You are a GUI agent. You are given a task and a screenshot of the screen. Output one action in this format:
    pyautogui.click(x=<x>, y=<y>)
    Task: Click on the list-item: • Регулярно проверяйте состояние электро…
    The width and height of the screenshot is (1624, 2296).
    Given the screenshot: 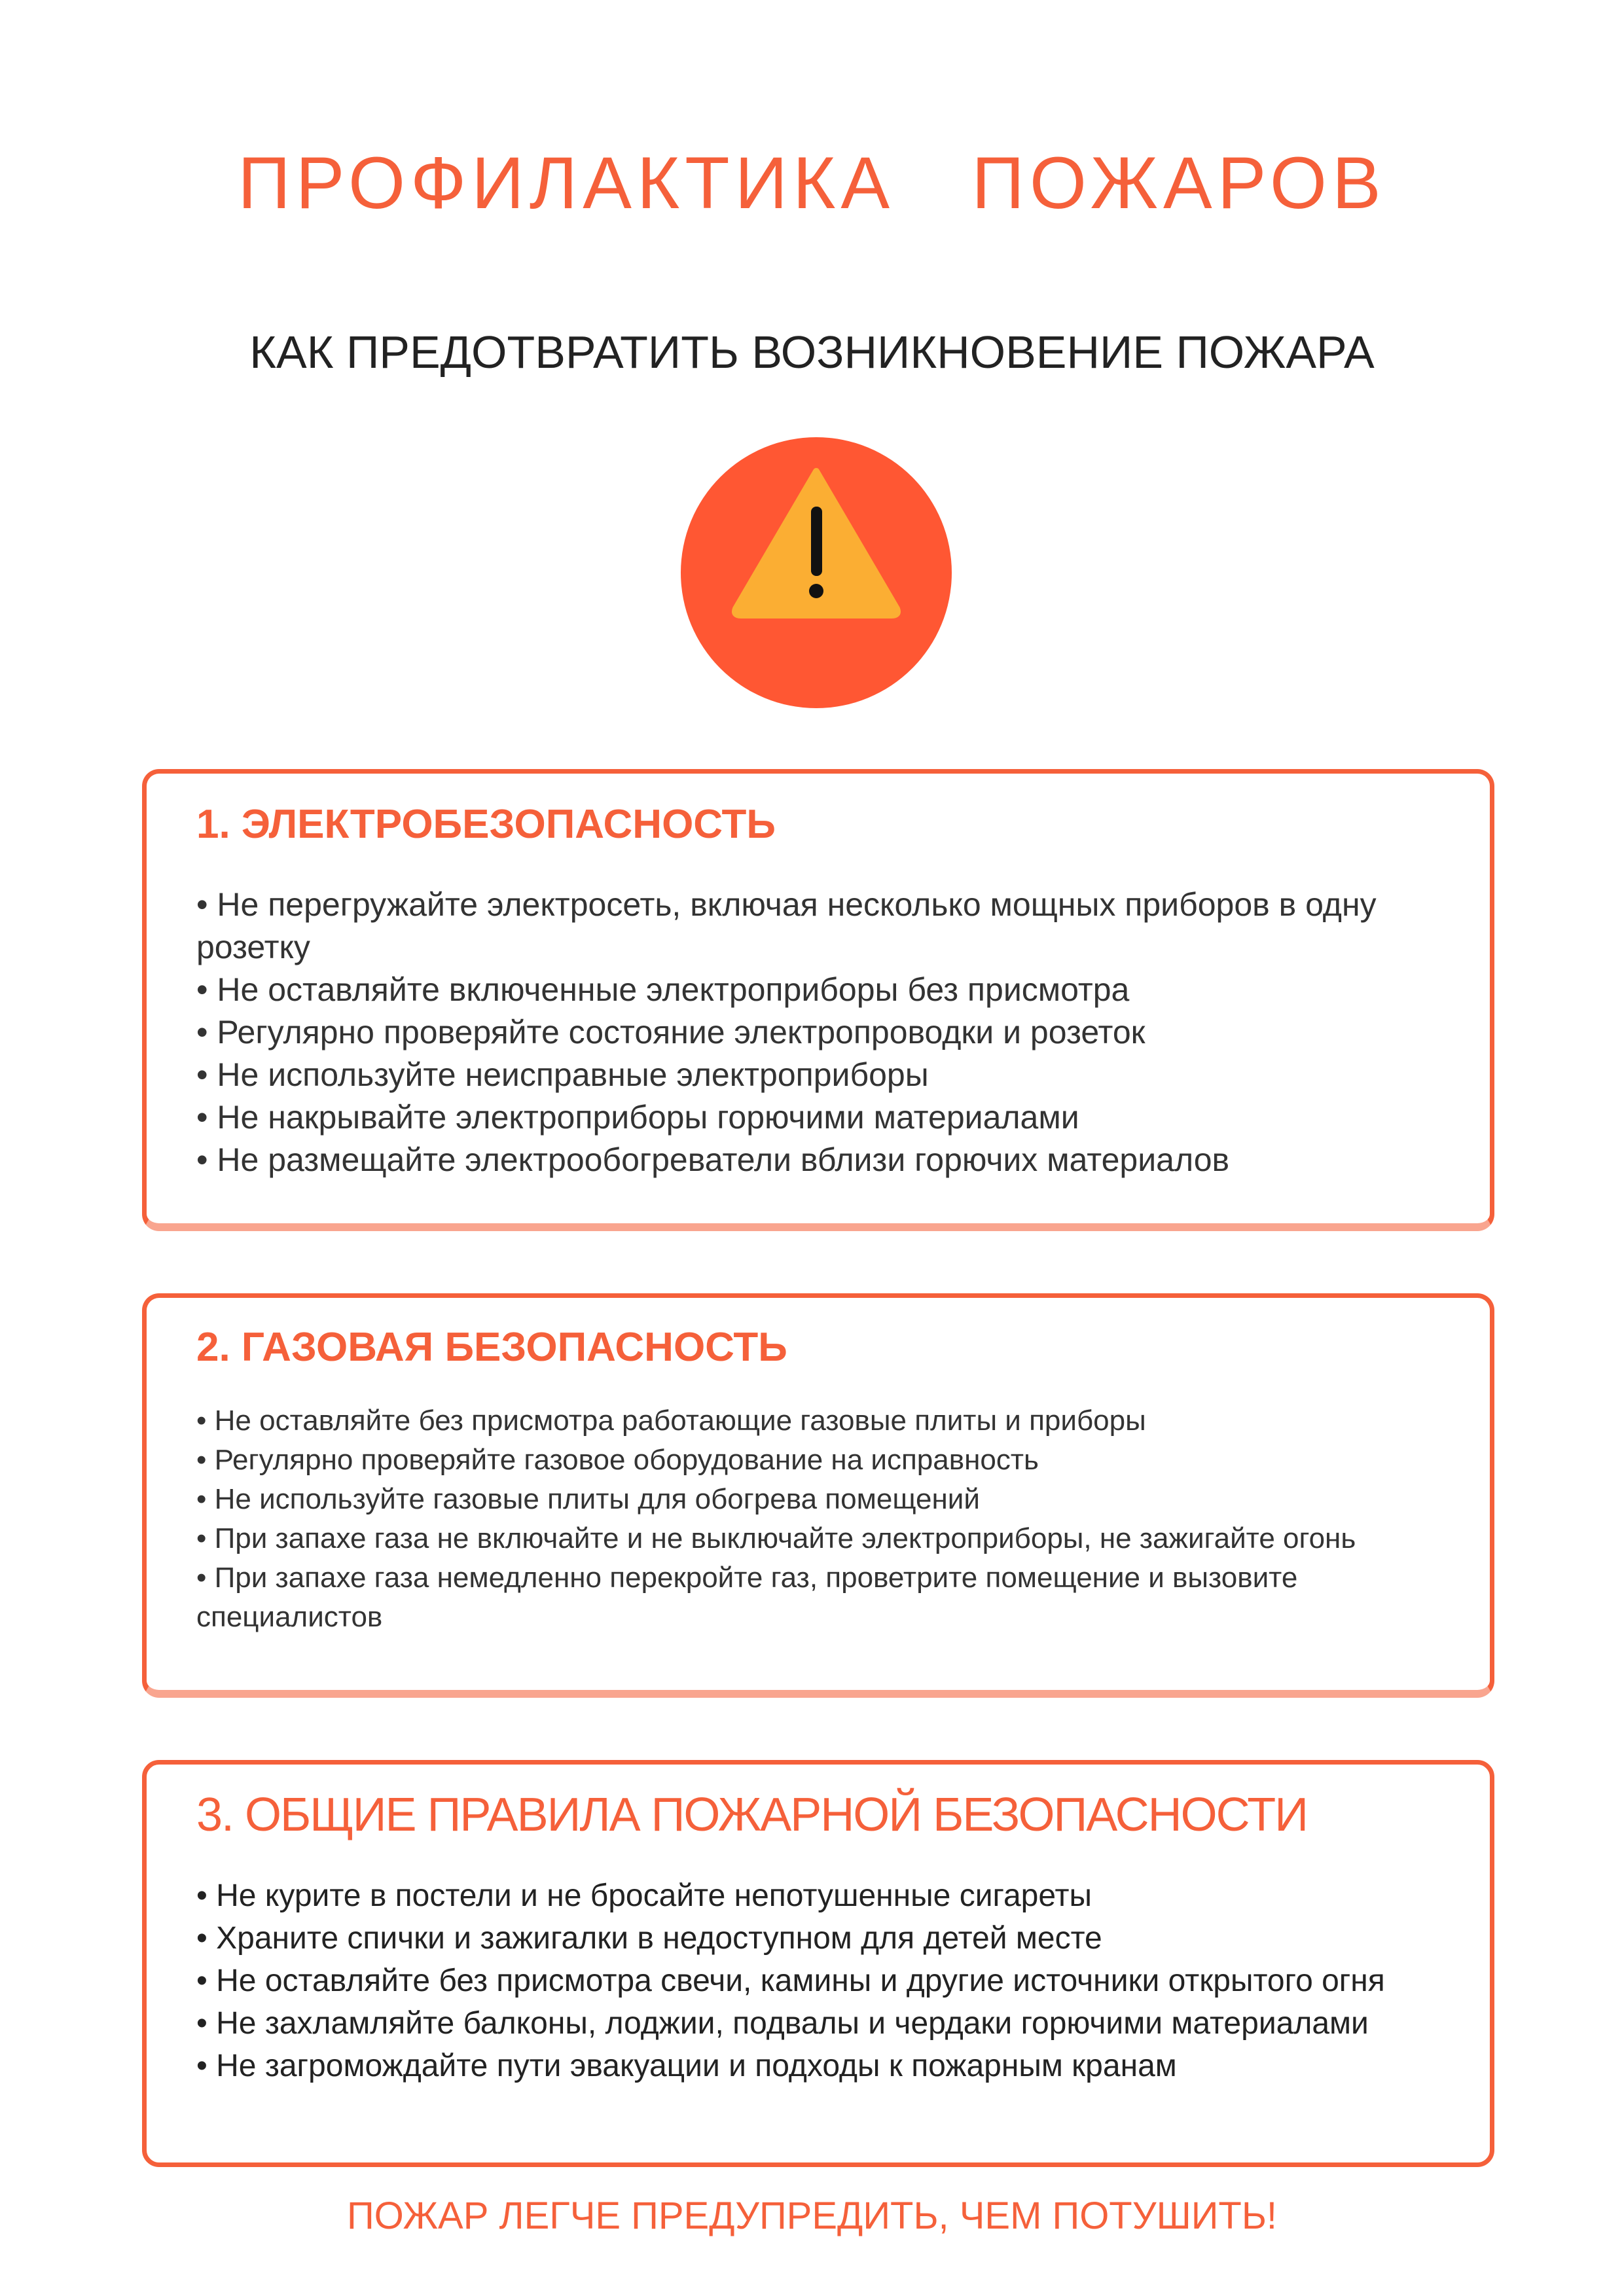 What is the action you would take?
    pyautogui.click(x=671, y=1032)
    